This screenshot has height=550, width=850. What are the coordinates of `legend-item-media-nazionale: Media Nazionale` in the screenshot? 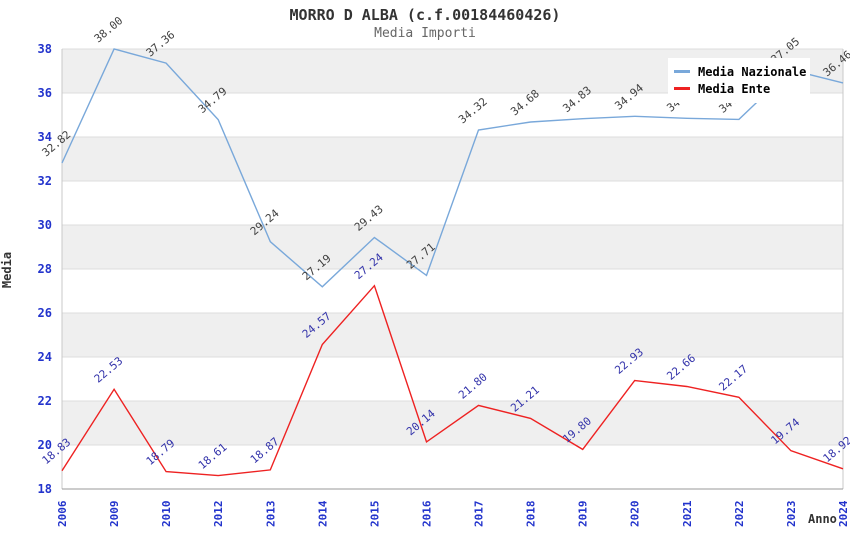 It's located at (740, 71).